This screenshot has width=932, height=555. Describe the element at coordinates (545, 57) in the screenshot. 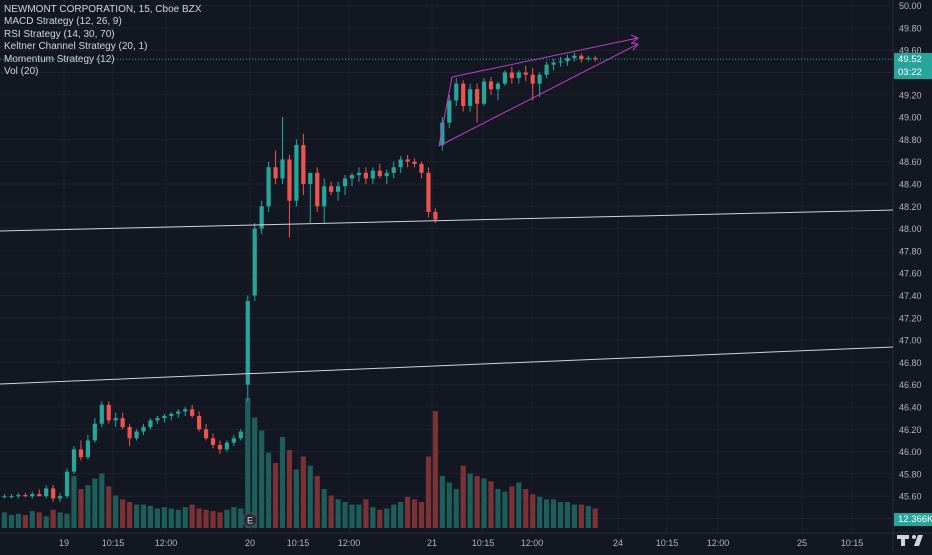

I see `wedge-upper-line` at that location.